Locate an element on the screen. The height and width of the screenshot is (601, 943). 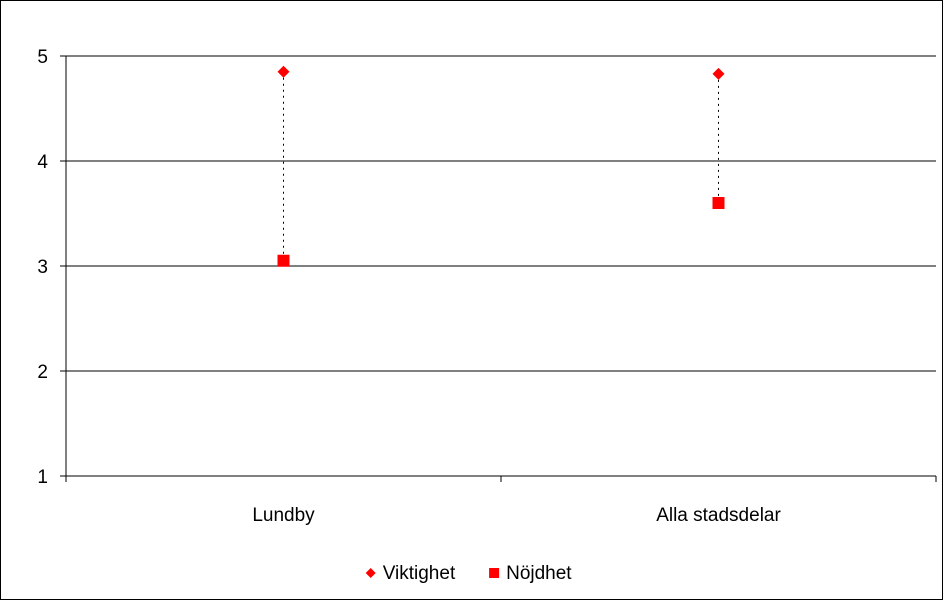
connectors is located at coordinates (501, 166).